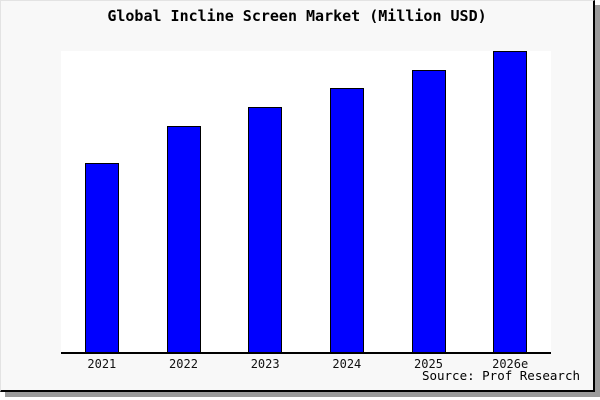 The image size is (600, 400). Describe the element at coordinates (101, 257) in the screenshot. I see `bar-2021` at that location.